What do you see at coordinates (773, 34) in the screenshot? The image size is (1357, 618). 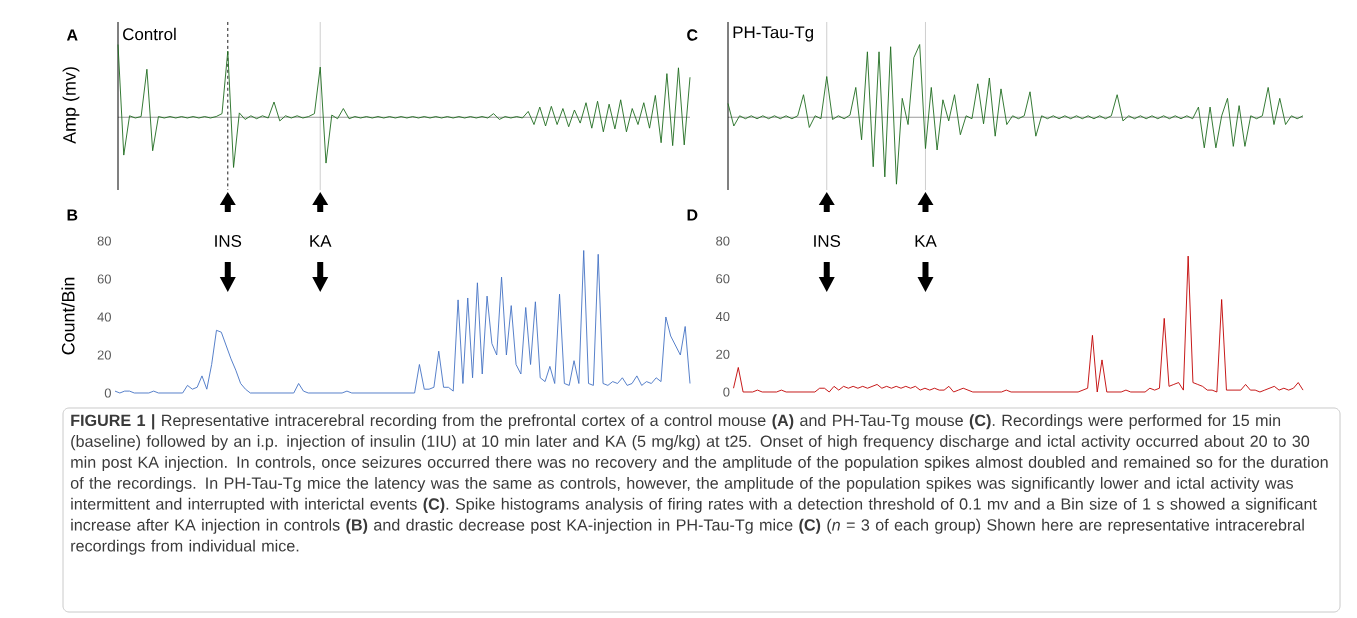 I see `chart-subtitle: PH-Tau-Tg` at bounding box center [773, 34].